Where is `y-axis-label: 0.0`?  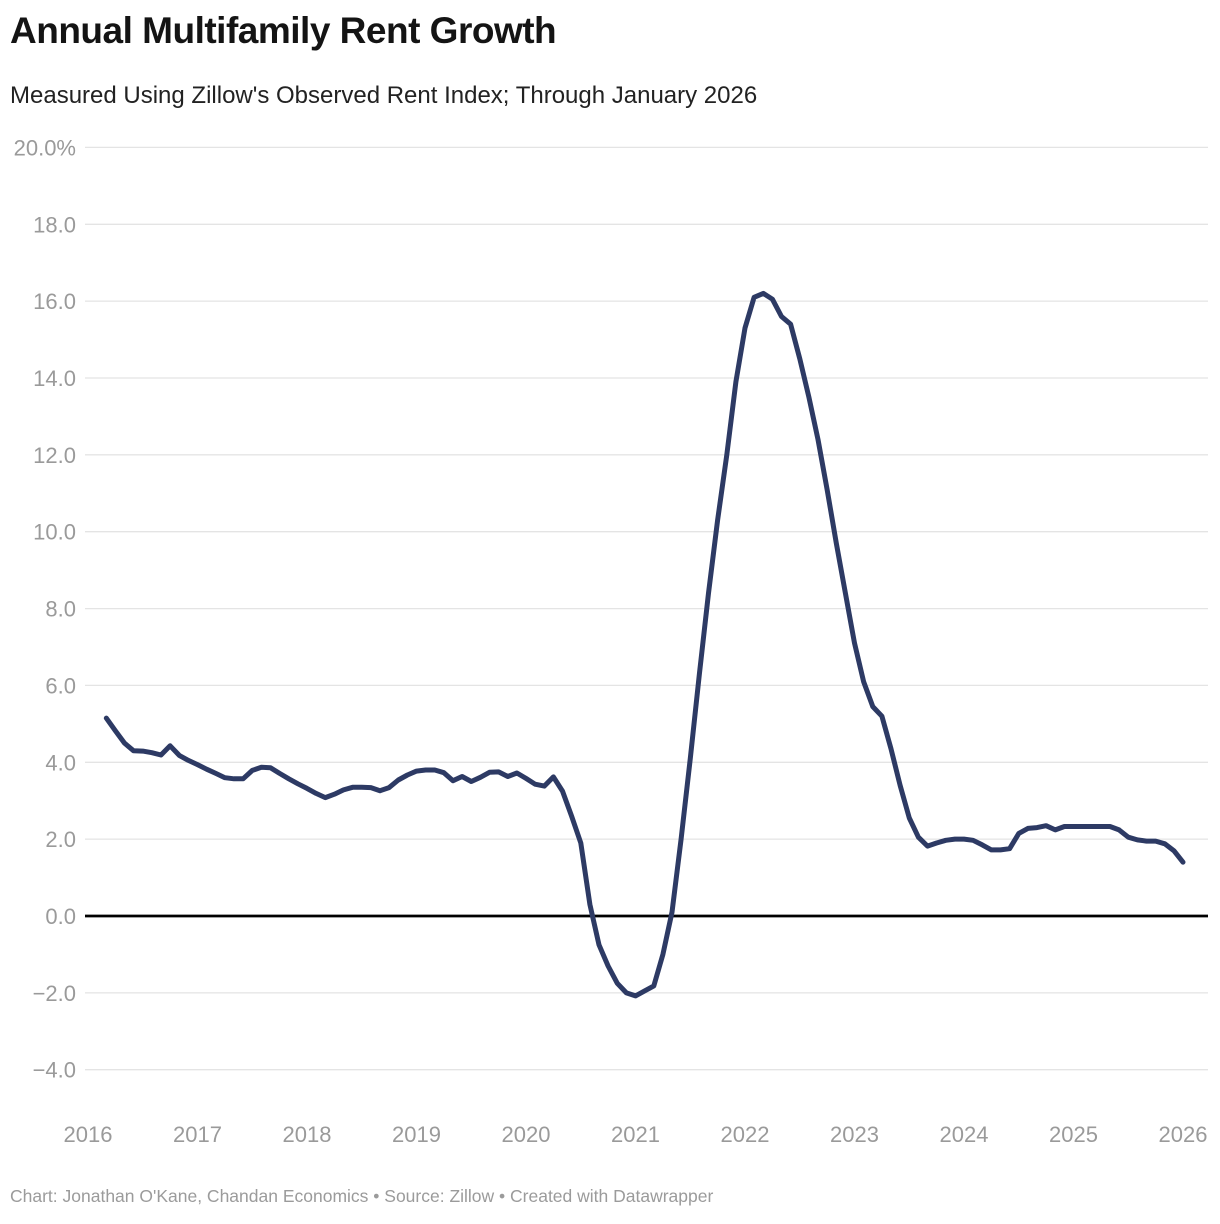
y-axis-label: 0.0 is located at coordinates (60, 916).